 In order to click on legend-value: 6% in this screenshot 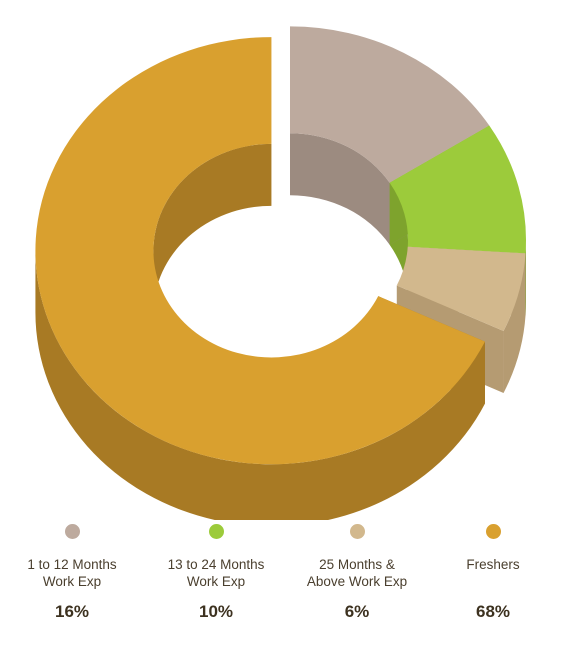, I will do `click(357, 611)`.